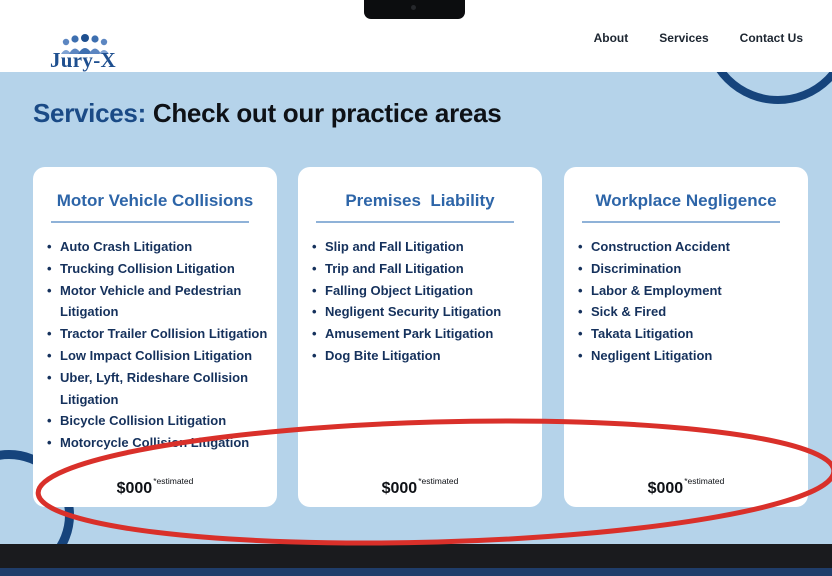 The image size is (832, 576). Describe the element at coordinates (426, 247) in the screenshot. I see `list-item: Slip and Fall Litigation` at that location.